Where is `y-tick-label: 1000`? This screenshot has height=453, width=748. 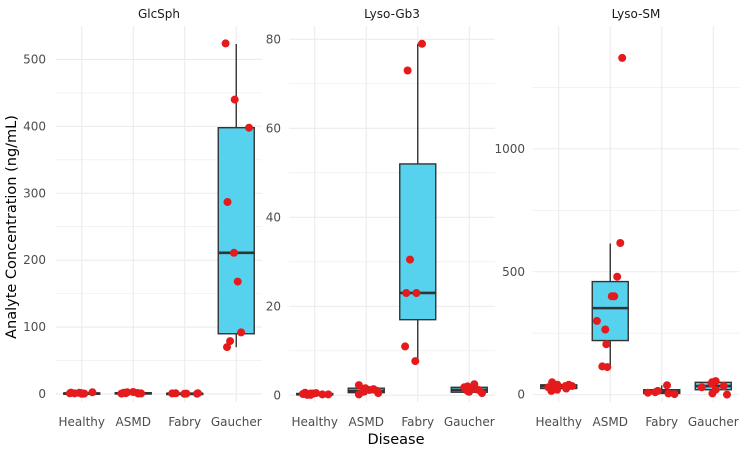
y-tick-label: 1000 is located at coordinates (509, 149).